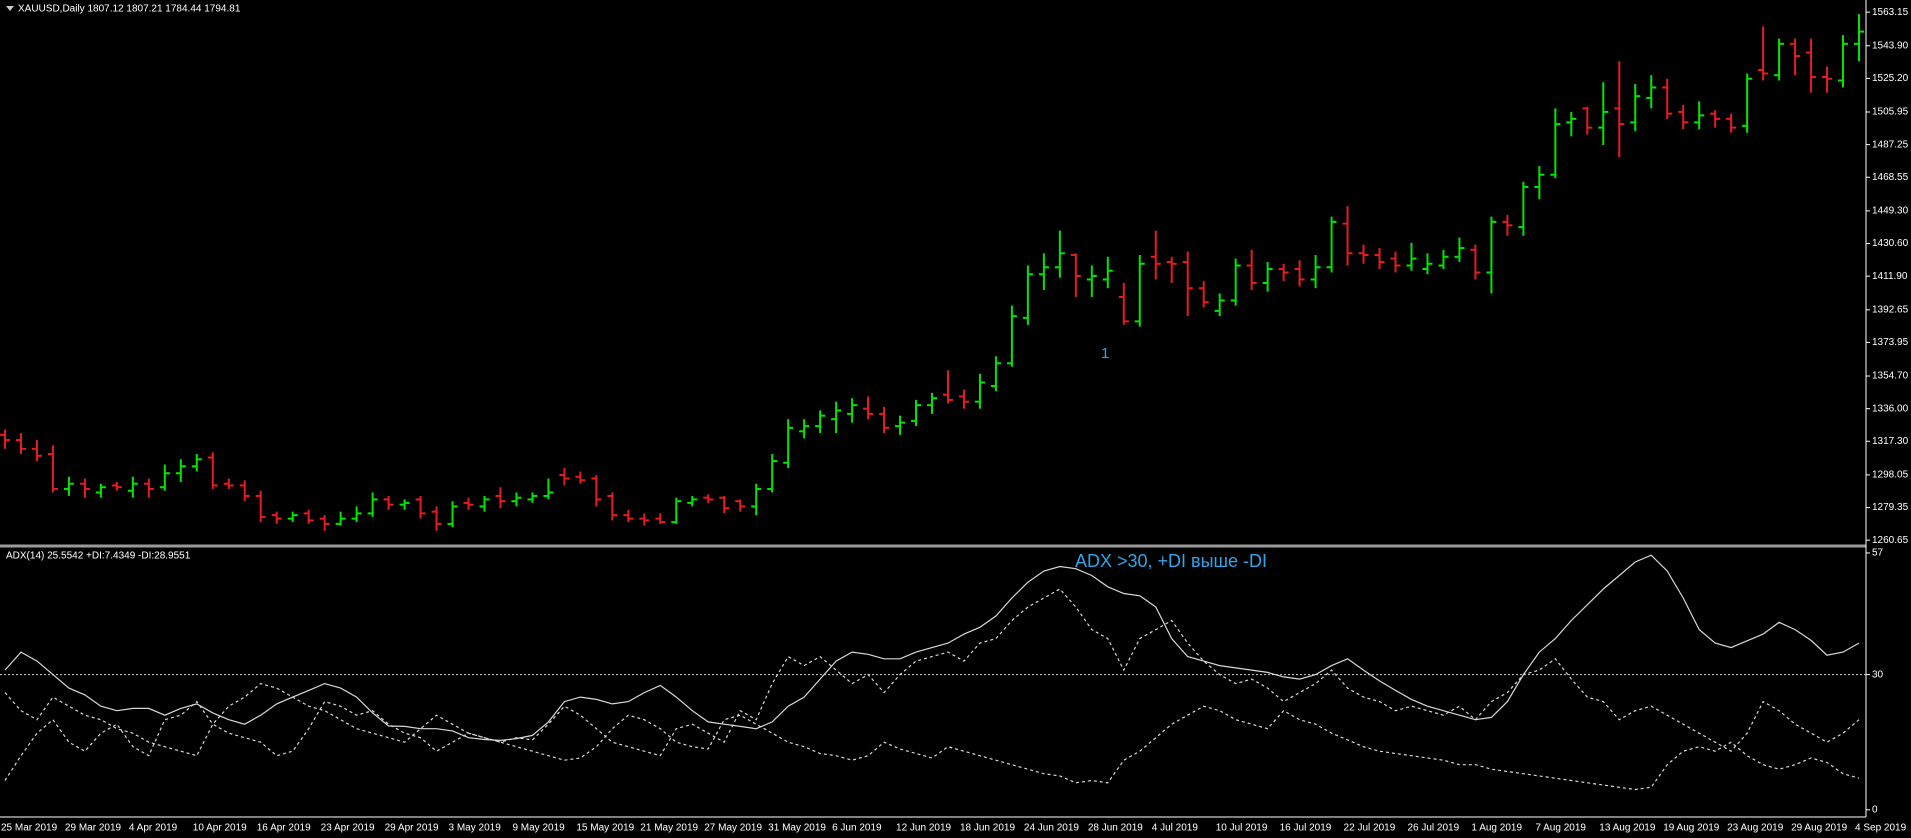  Describe the element at coordinates (733, 828) in the screenshot. I see `x-tick-label: 27 May 2019` at that location.